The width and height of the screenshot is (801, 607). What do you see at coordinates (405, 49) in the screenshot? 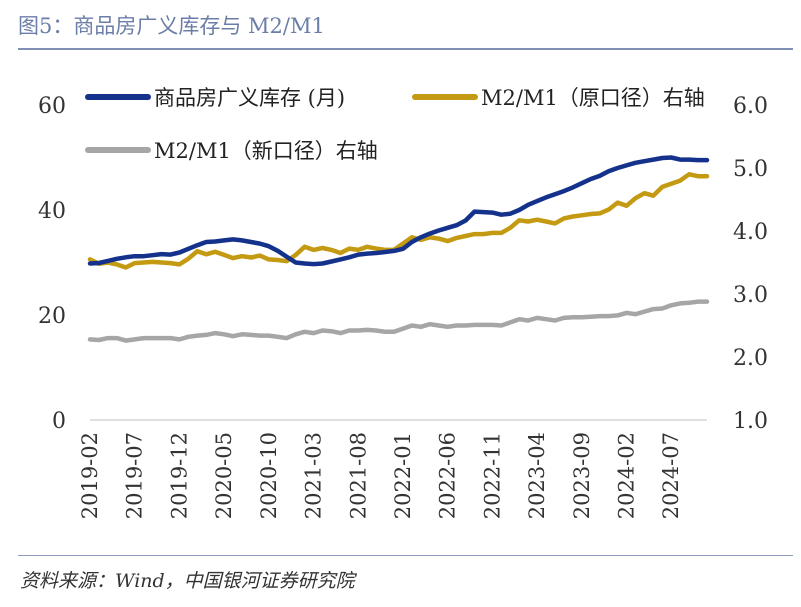
I see `title-rule` at bounding box center [405, 49].